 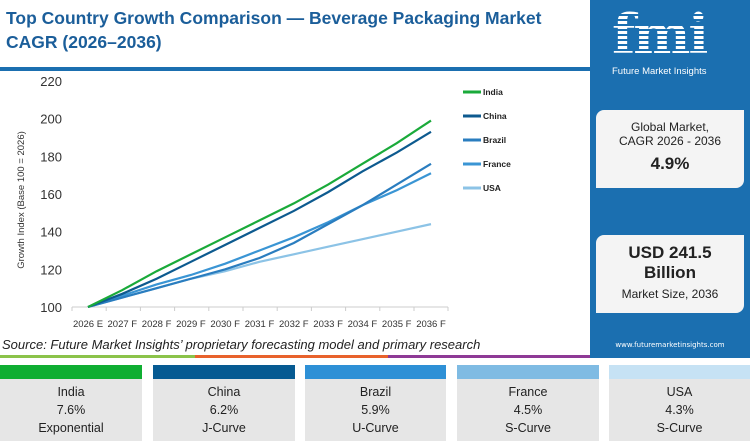 I want to click on country-card: USA 4.3% S-Curve, so click(x=679, y=403).